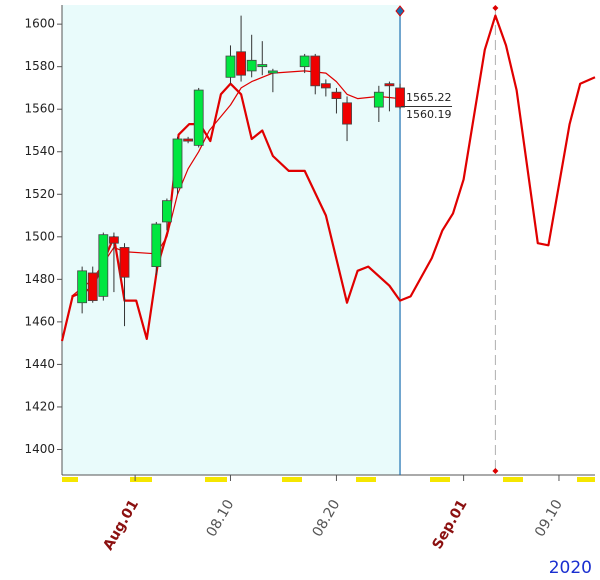 The width and height of the screenshot is (600, 580). Describe the element at coordinates (121, 525) in the screenshot. I see `x-tick-label: Aug.01` at that location.